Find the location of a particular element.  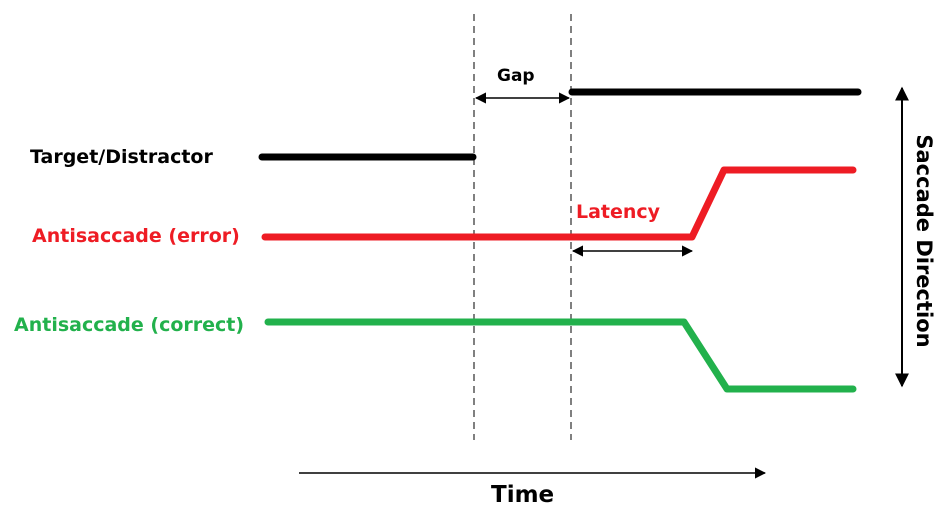

antisaccade-correct-label: Antisaccade (correct) is located at coordinates (129, 325).